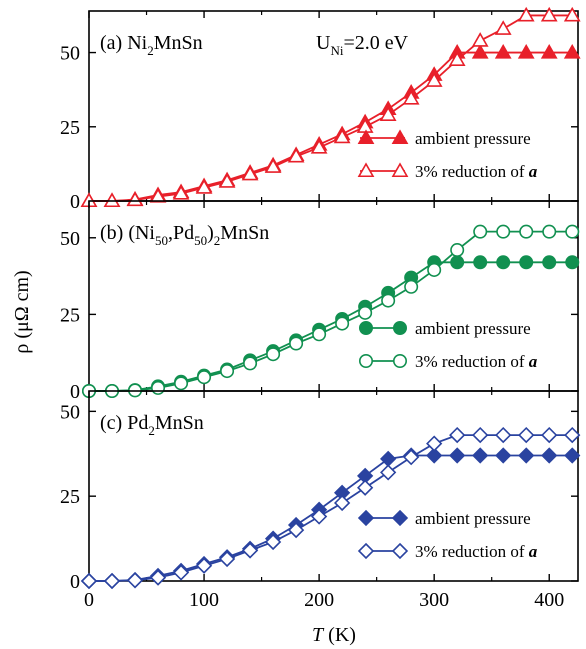  I want to click on panel-title: (c) Pd2​MnSn, so click(152, 425).